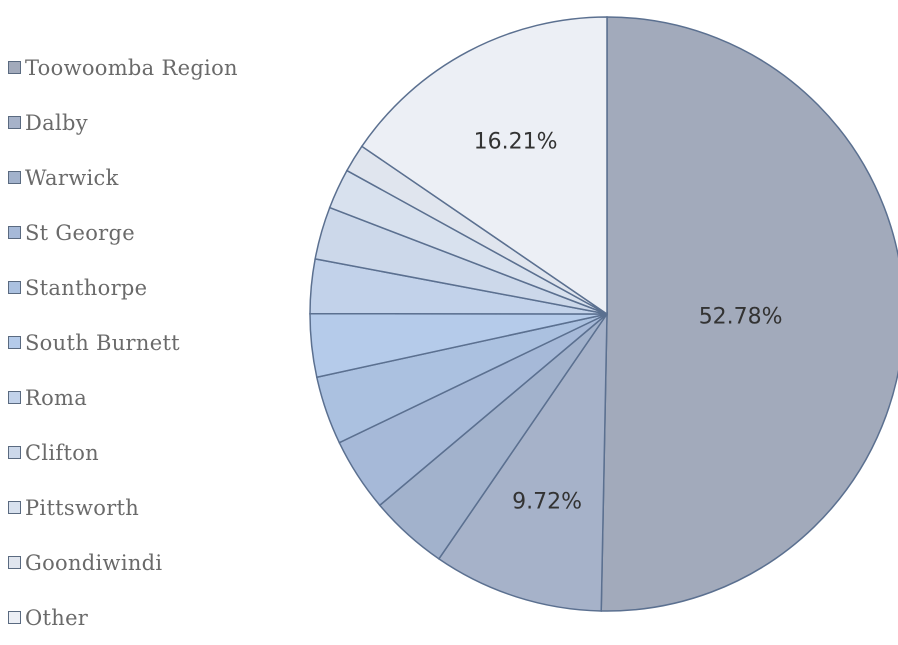 The width and height of the screenshot is (898, 645). Describe the element at coordinates (484, 166) in the screenshot. I see `slice-other` at that location.